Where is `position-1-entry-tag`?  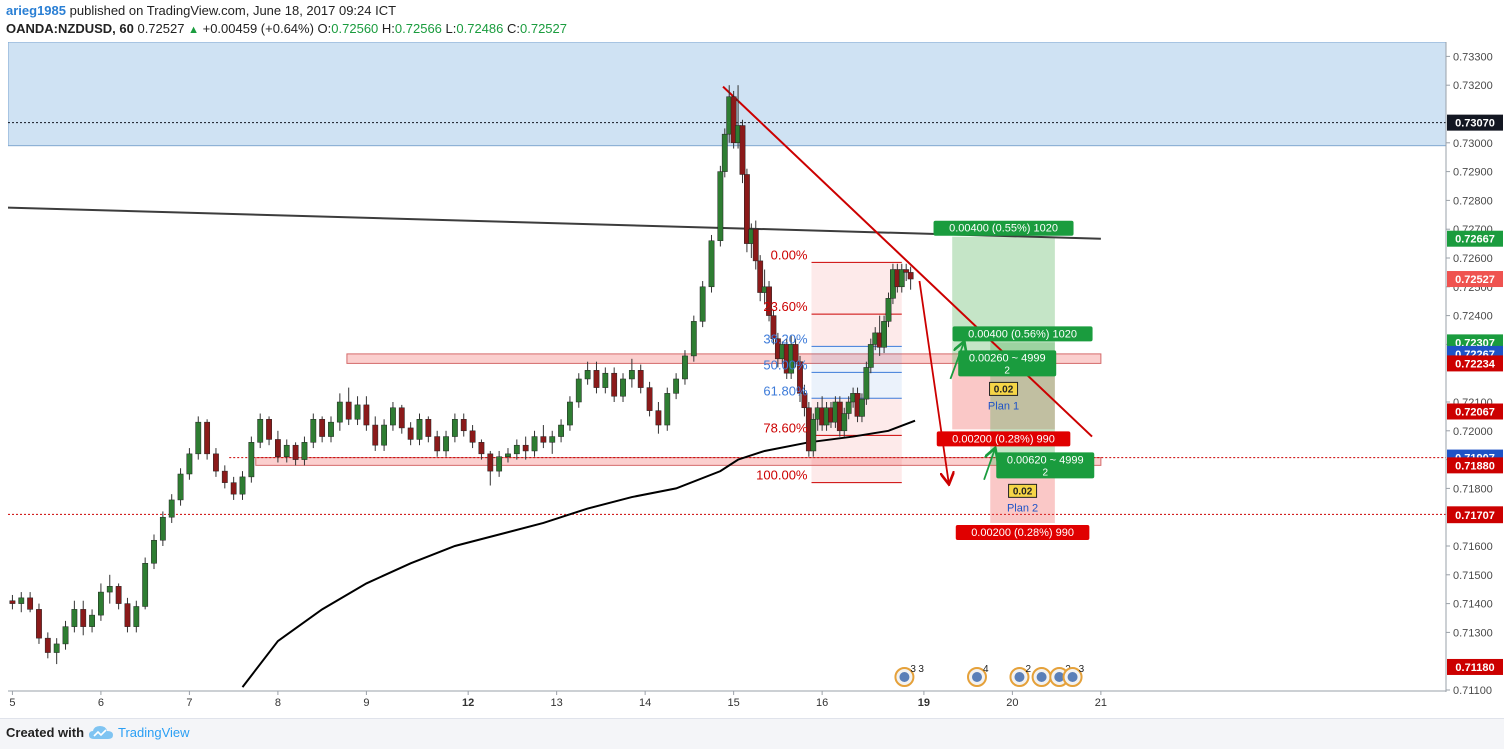 position-1-entry-tag is located at coordinates (1007, 363).